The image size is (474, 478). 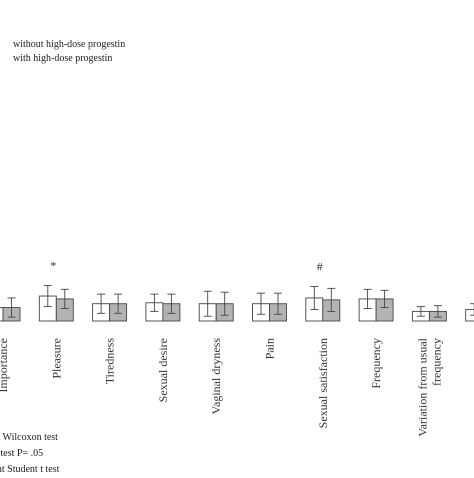 What do you see at coordinates (30, 469) in the screenshot?
I see `footnote-student-t: cant Student t test` at bounding box center [30, 469].